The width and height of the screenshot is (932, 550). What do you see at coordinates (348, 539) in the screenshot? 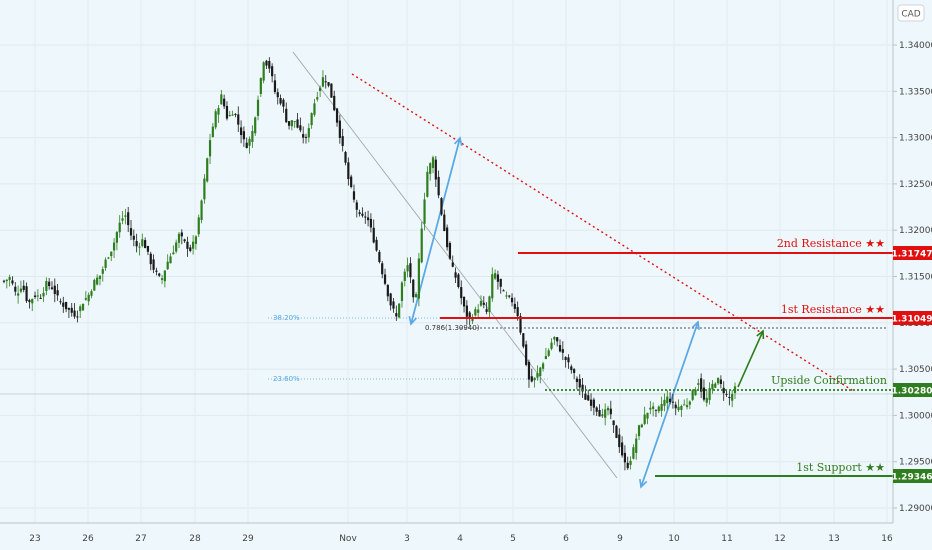
I see `x-tick-label: Nov` at bounding box center [348, 539].